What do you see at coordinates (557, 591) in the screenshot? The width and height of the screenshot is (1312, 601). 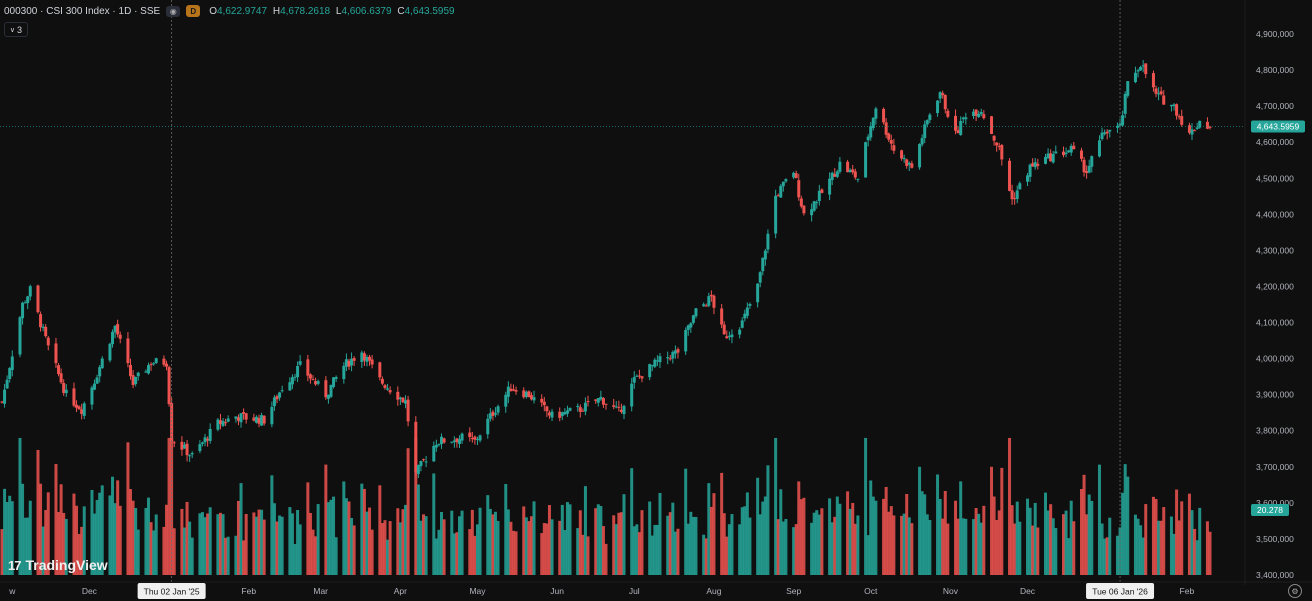 I see `month-tick-label: Jun` at bounding box center [557, 591].